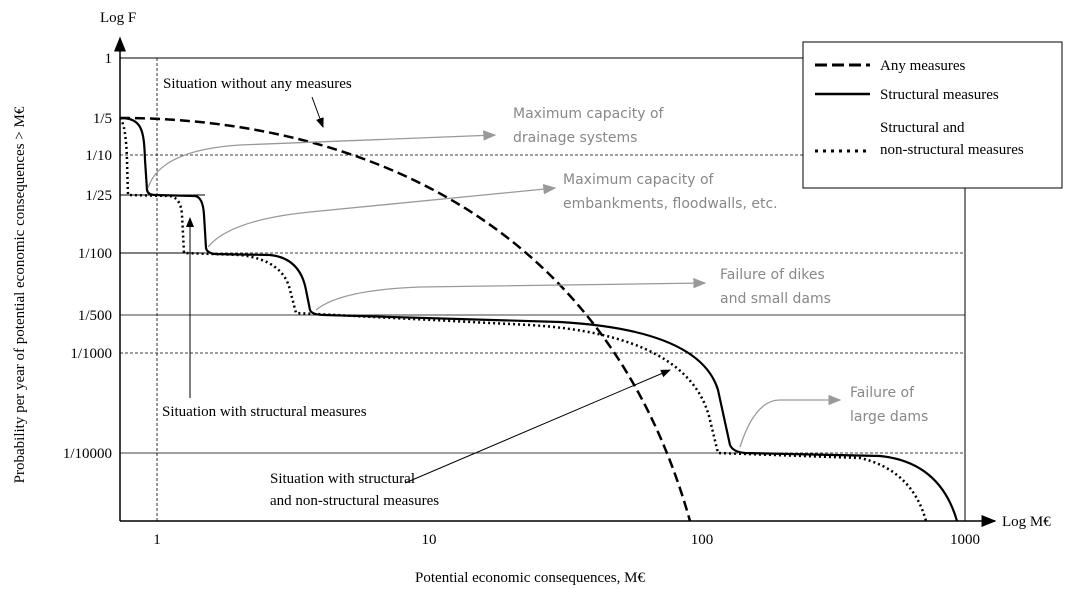 The width and height of the screenshot is (1072, 589). I want to click on y-tick-label: 1/25, so click(98, 196).